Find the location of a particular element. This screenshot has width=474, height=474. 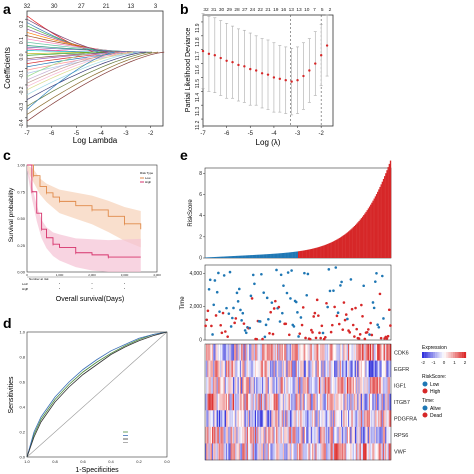

time-scatter is located at coordinates (298, 303).